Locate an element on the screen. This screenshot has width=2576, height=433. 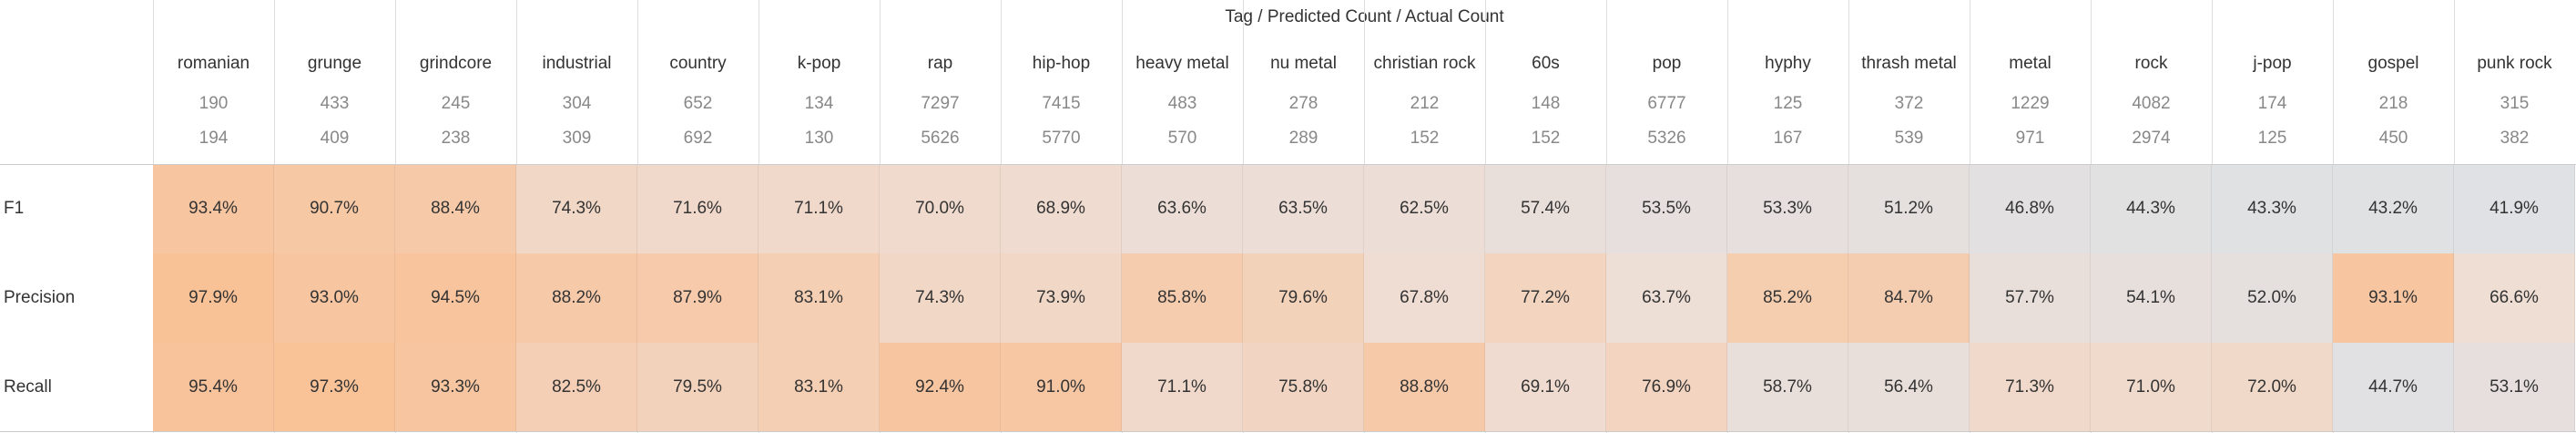
metric-cell: 76.9% is located at coordinates (1666, 387).